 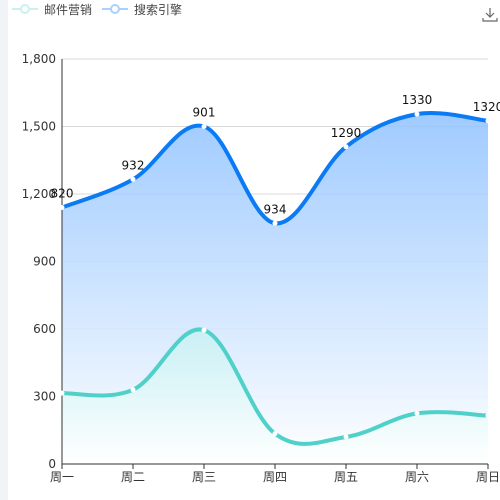 What do you see at coordinates (417, 100) in the screenshot?
I see `data-label: 1330` at bounding box center [417, 100].